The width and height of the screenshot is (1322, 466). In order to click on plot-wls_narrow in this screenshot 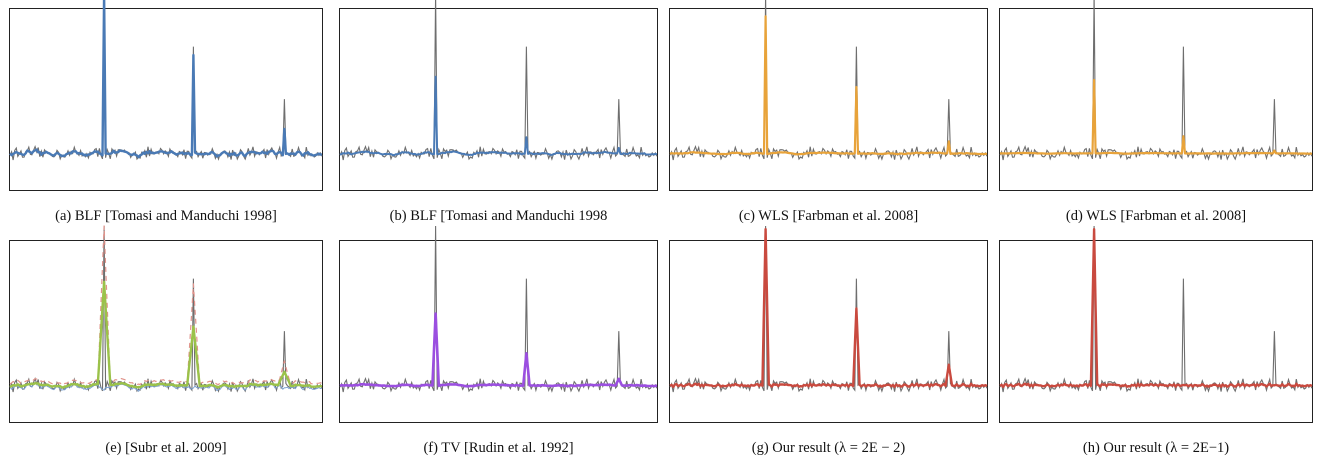, I will do `click(828, 95)`.